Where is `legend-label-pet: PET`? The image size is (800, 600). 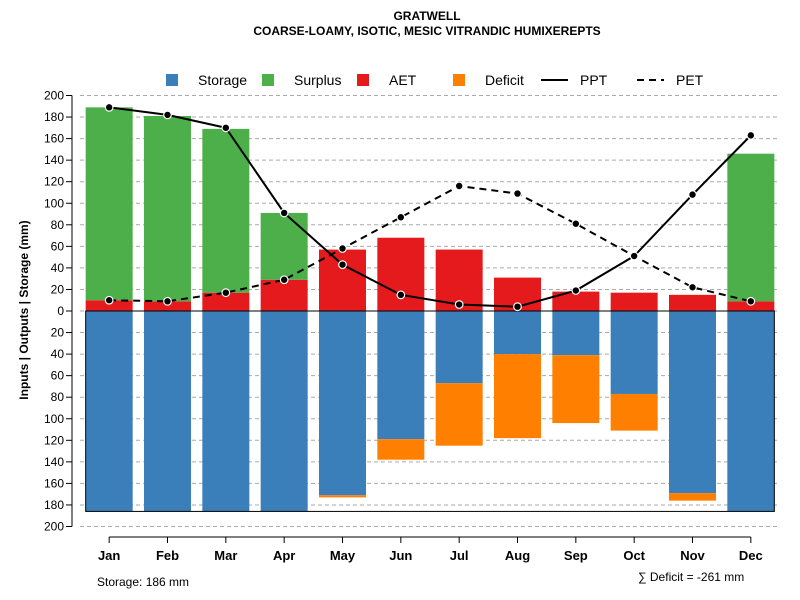 legend-label-pet: PET is located at coordinates (690, 80).